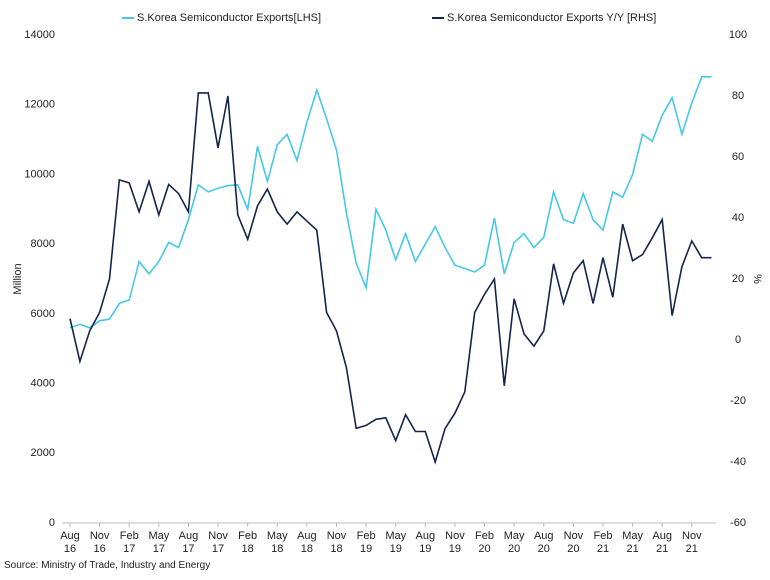 The image size is (770, 580). What do you see at coordinates (573, 542) in the screenshot?
I see `x-tick-label: Nov 20` at bounding box center [573, 542].